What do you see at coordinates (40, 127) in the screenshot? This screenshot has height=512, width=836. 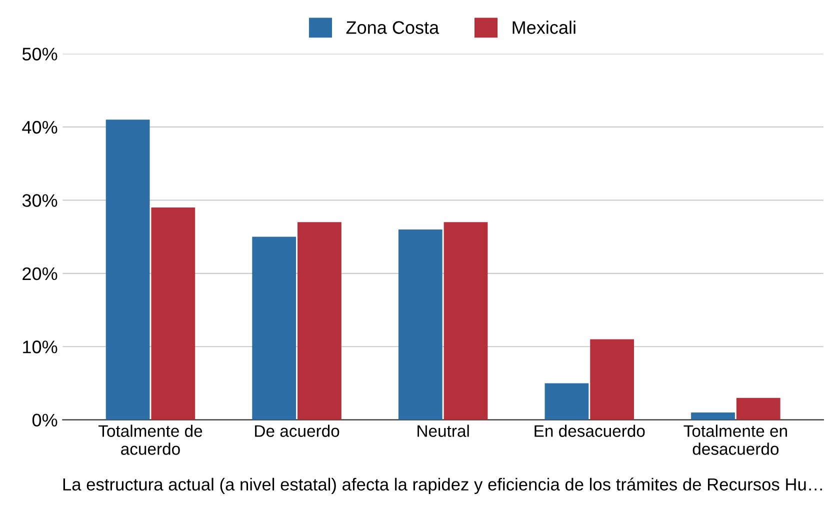 I see `y-tick-label: 40%` at bounding box center [40, 127].